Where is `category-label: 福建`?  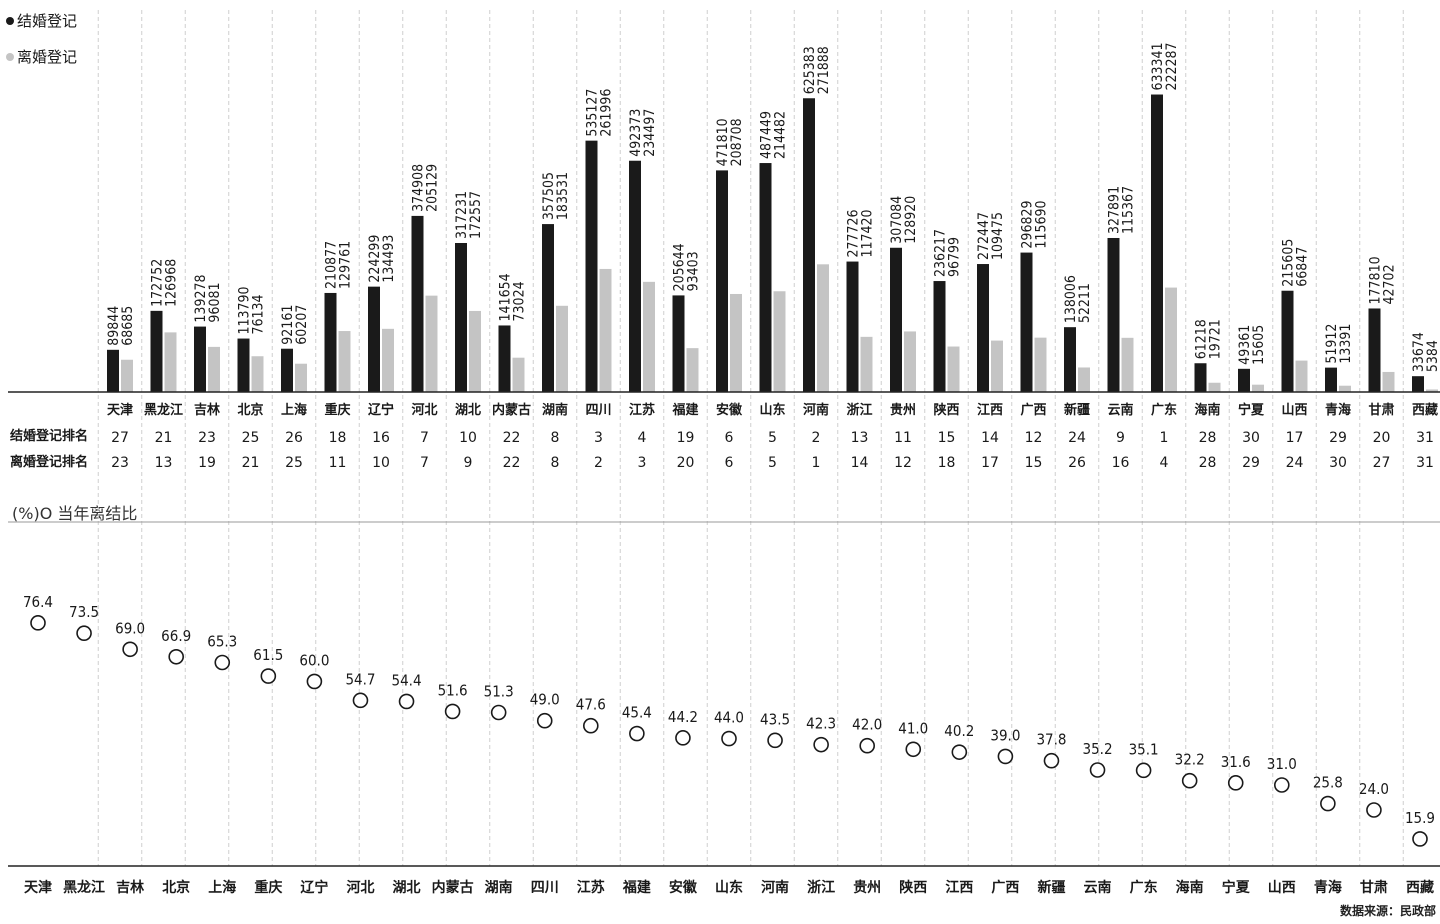
category-label: 福建 is located at coordinates (684, 410).